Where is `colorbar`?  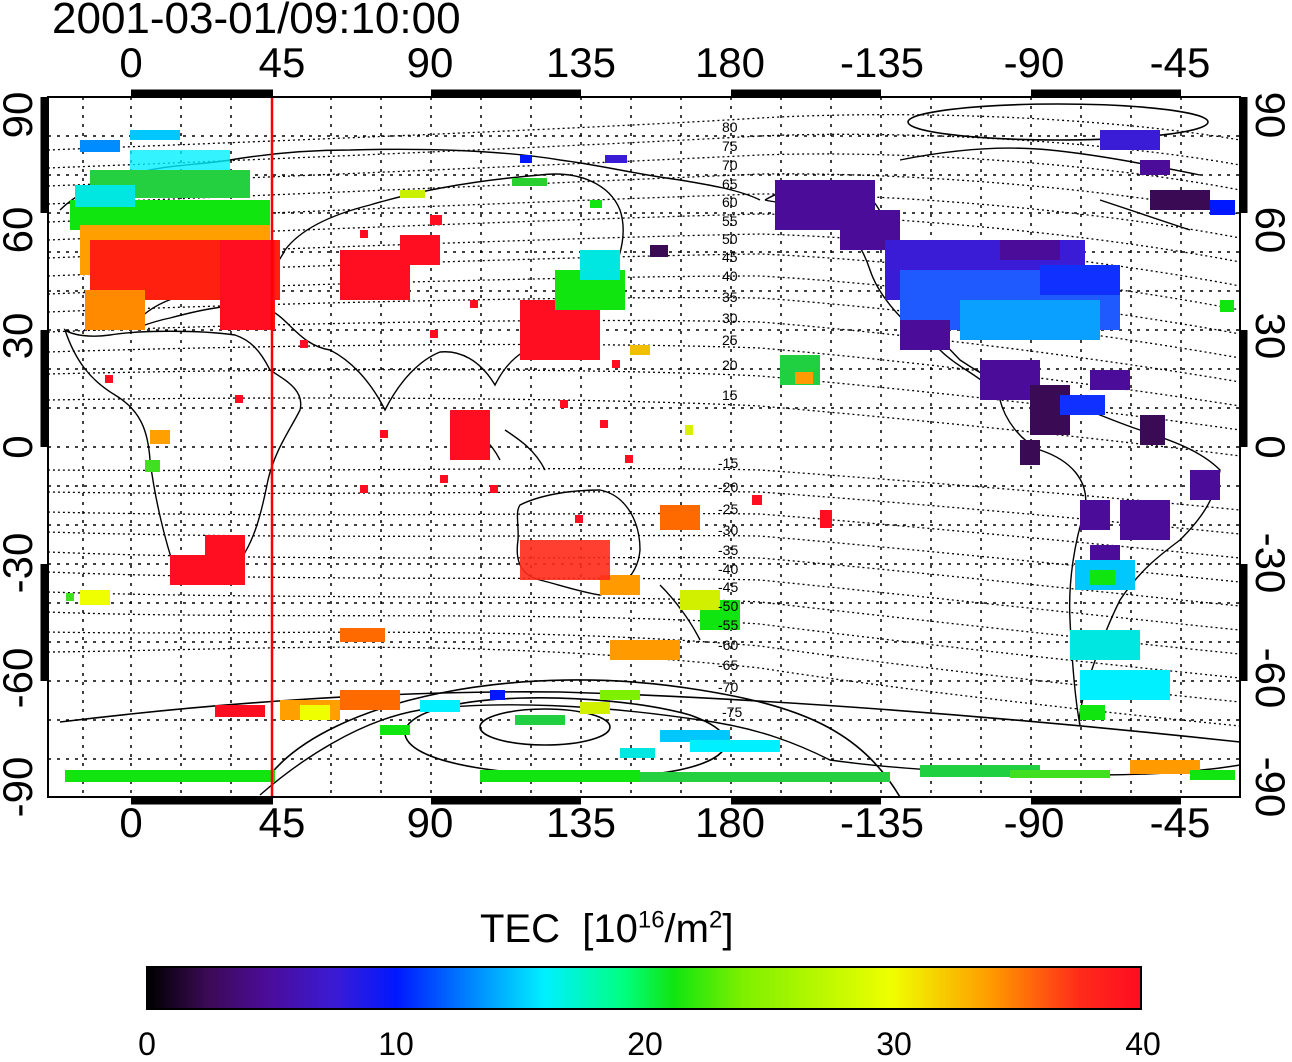 colorbar is located at coordinates (644, 988).